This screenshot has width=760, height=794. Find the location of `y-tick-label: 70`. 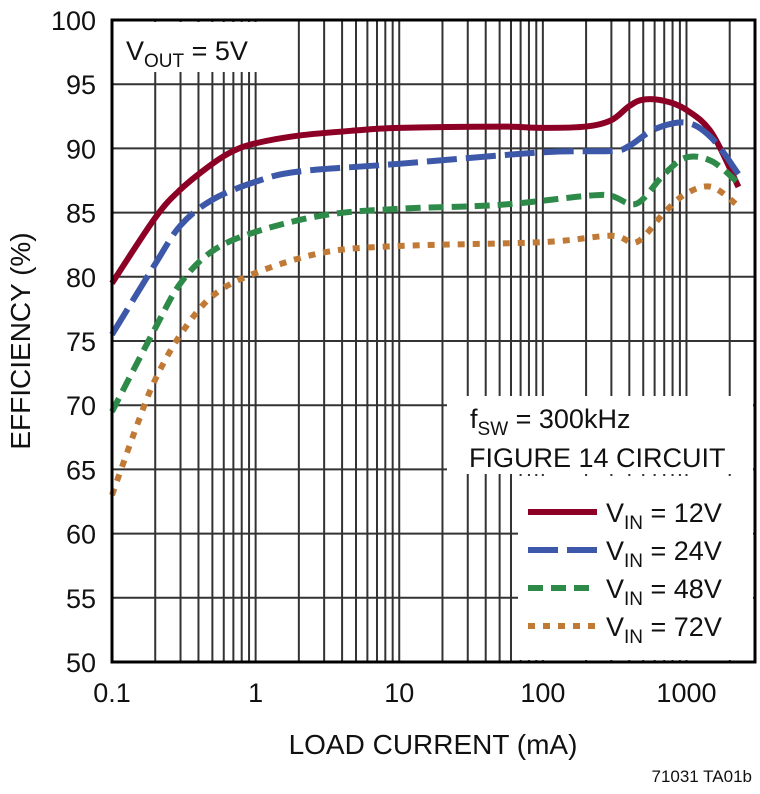

y-tick-label: 70 is located at coordinates (81, 406).